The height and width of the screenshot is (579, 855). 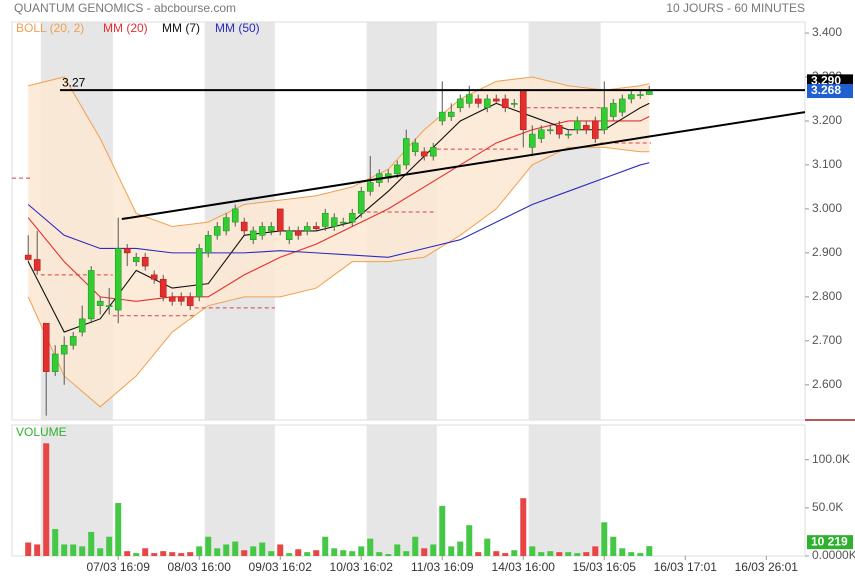 What do you see at coordinates (827, 32) in the screenshot?
I see `y-tick-label: 3.400` at bounding box center [827, 32].